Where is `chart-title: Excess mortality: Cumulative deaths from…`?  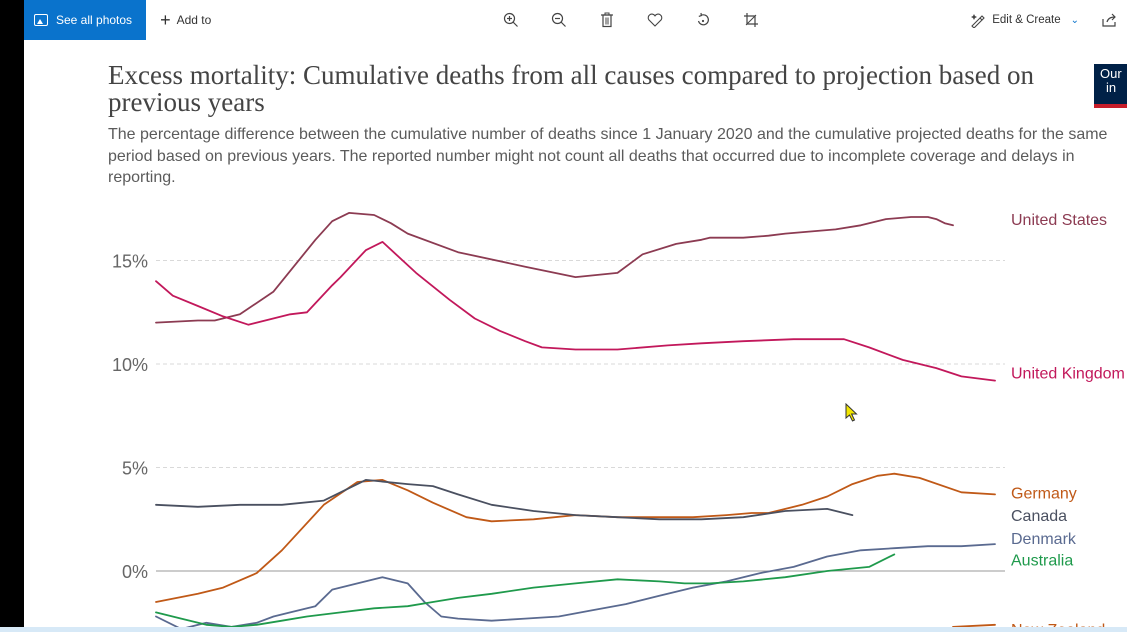 chart-title: Excess mortality: Cumulative deaths from… is located at coordinates (571, 88).